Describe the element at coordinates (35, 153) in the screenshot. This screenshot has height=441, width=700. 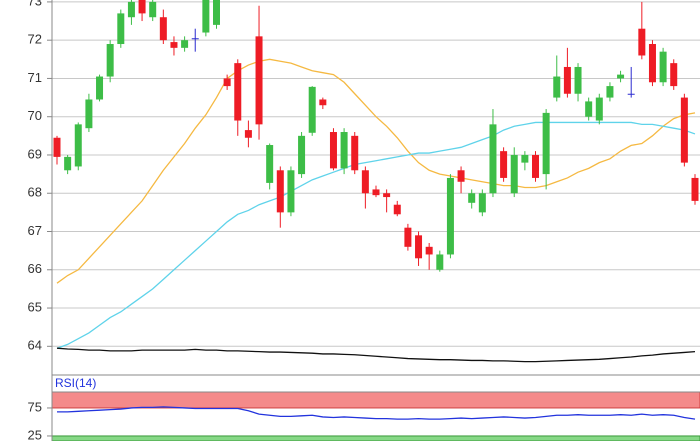
I see `y-tick-label: 69` at that location.